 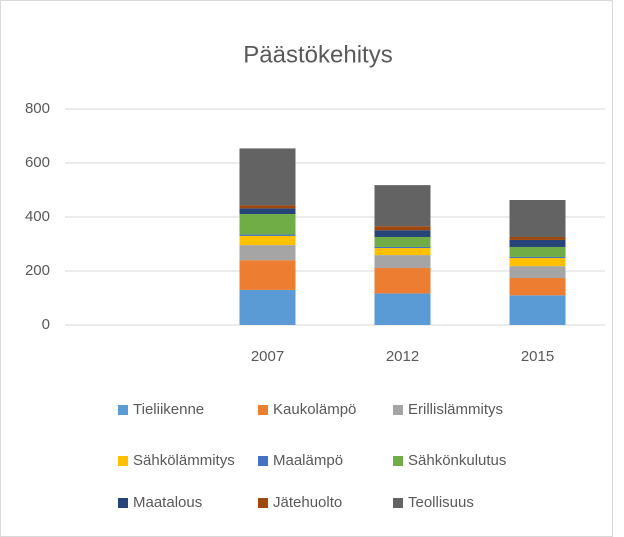 What do you see at coordinates (308, 460) in the screenshot?
I see `legend-label: Maalämpö` at bounding box center [308, 460].